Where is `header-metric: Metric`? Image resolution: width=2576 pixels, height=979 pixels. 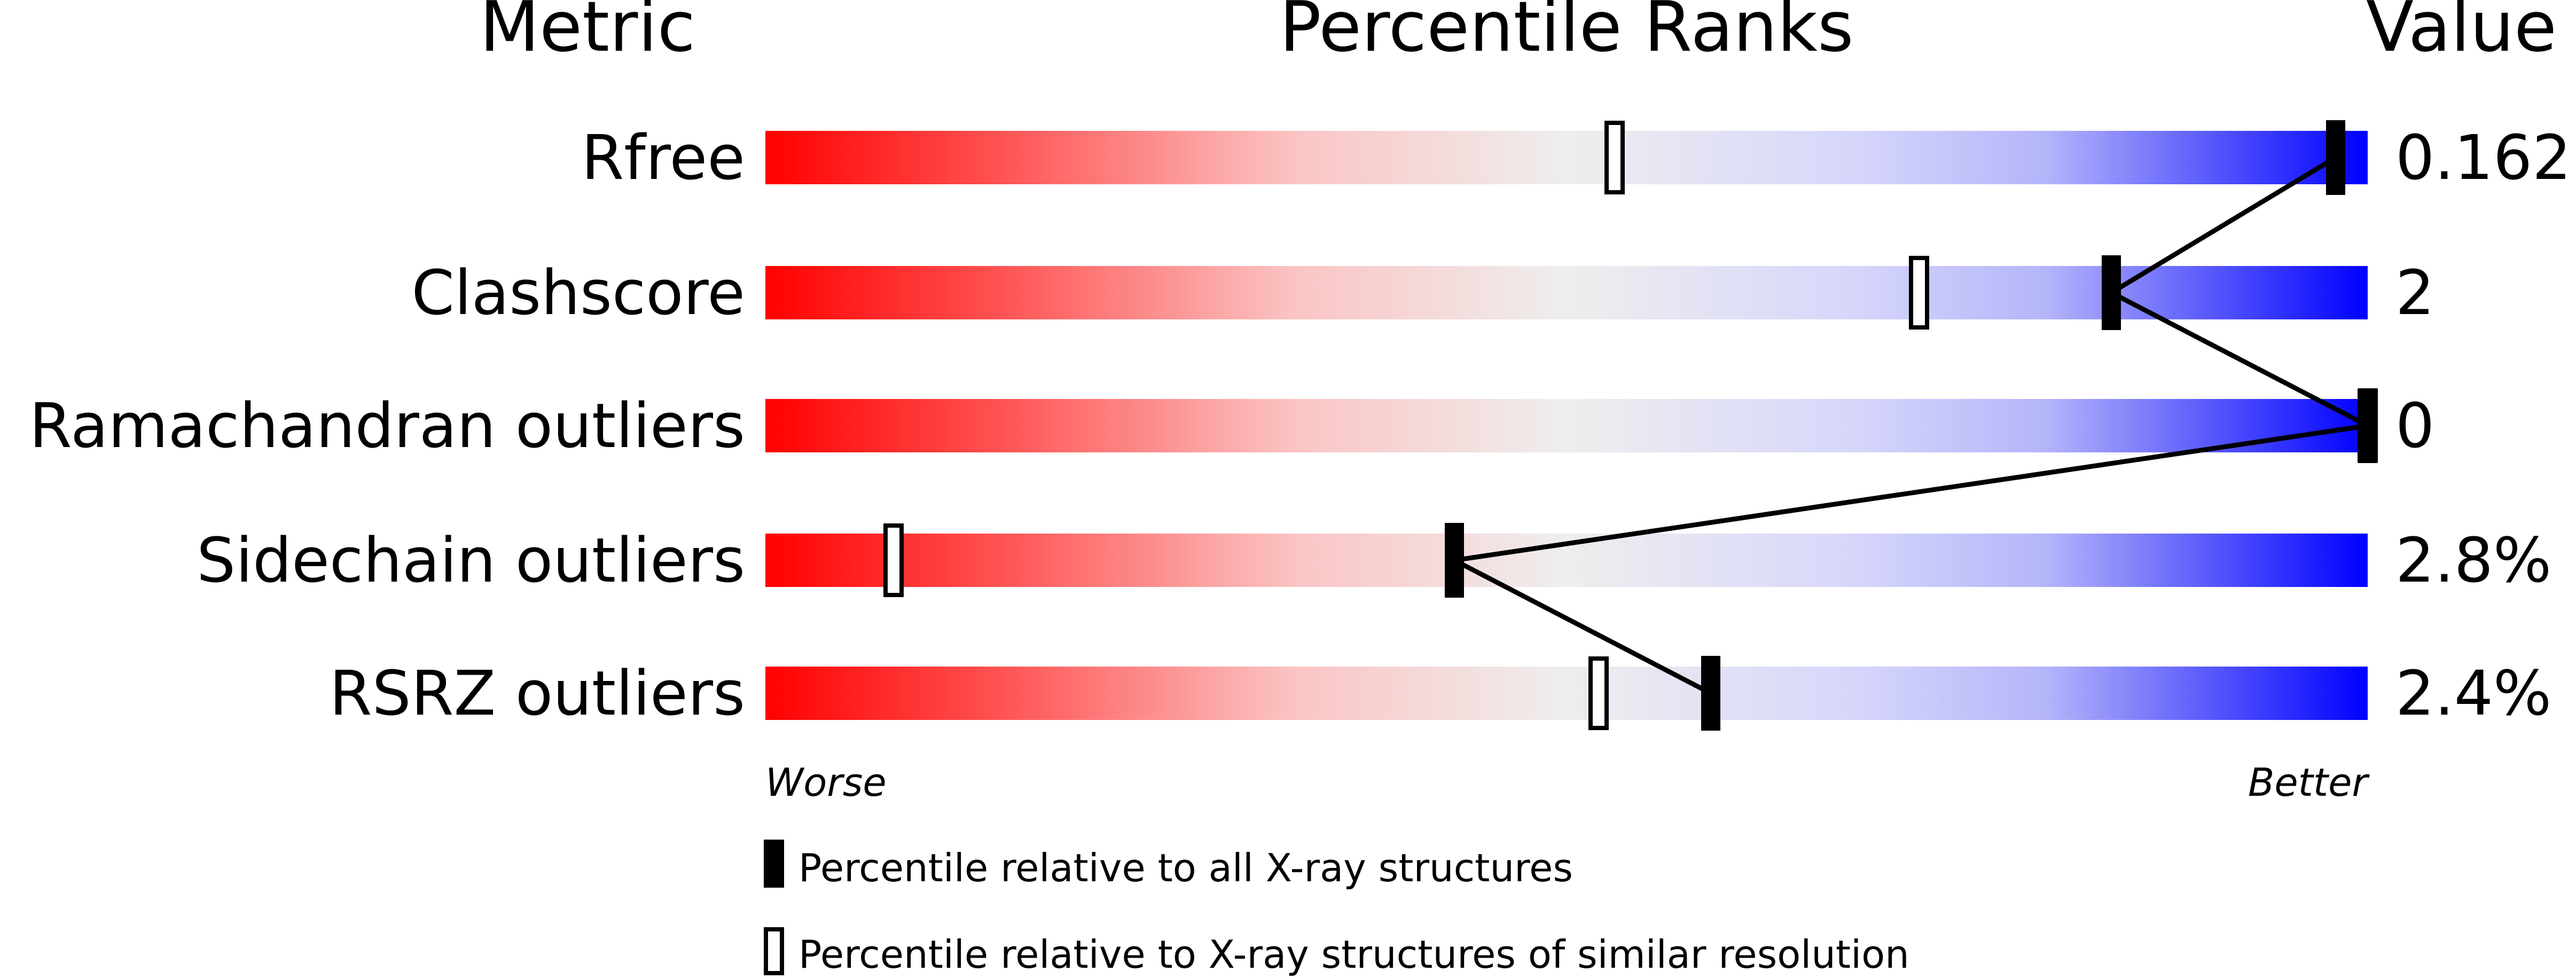
header-metric: Metric is located at coordinates (587, 33).